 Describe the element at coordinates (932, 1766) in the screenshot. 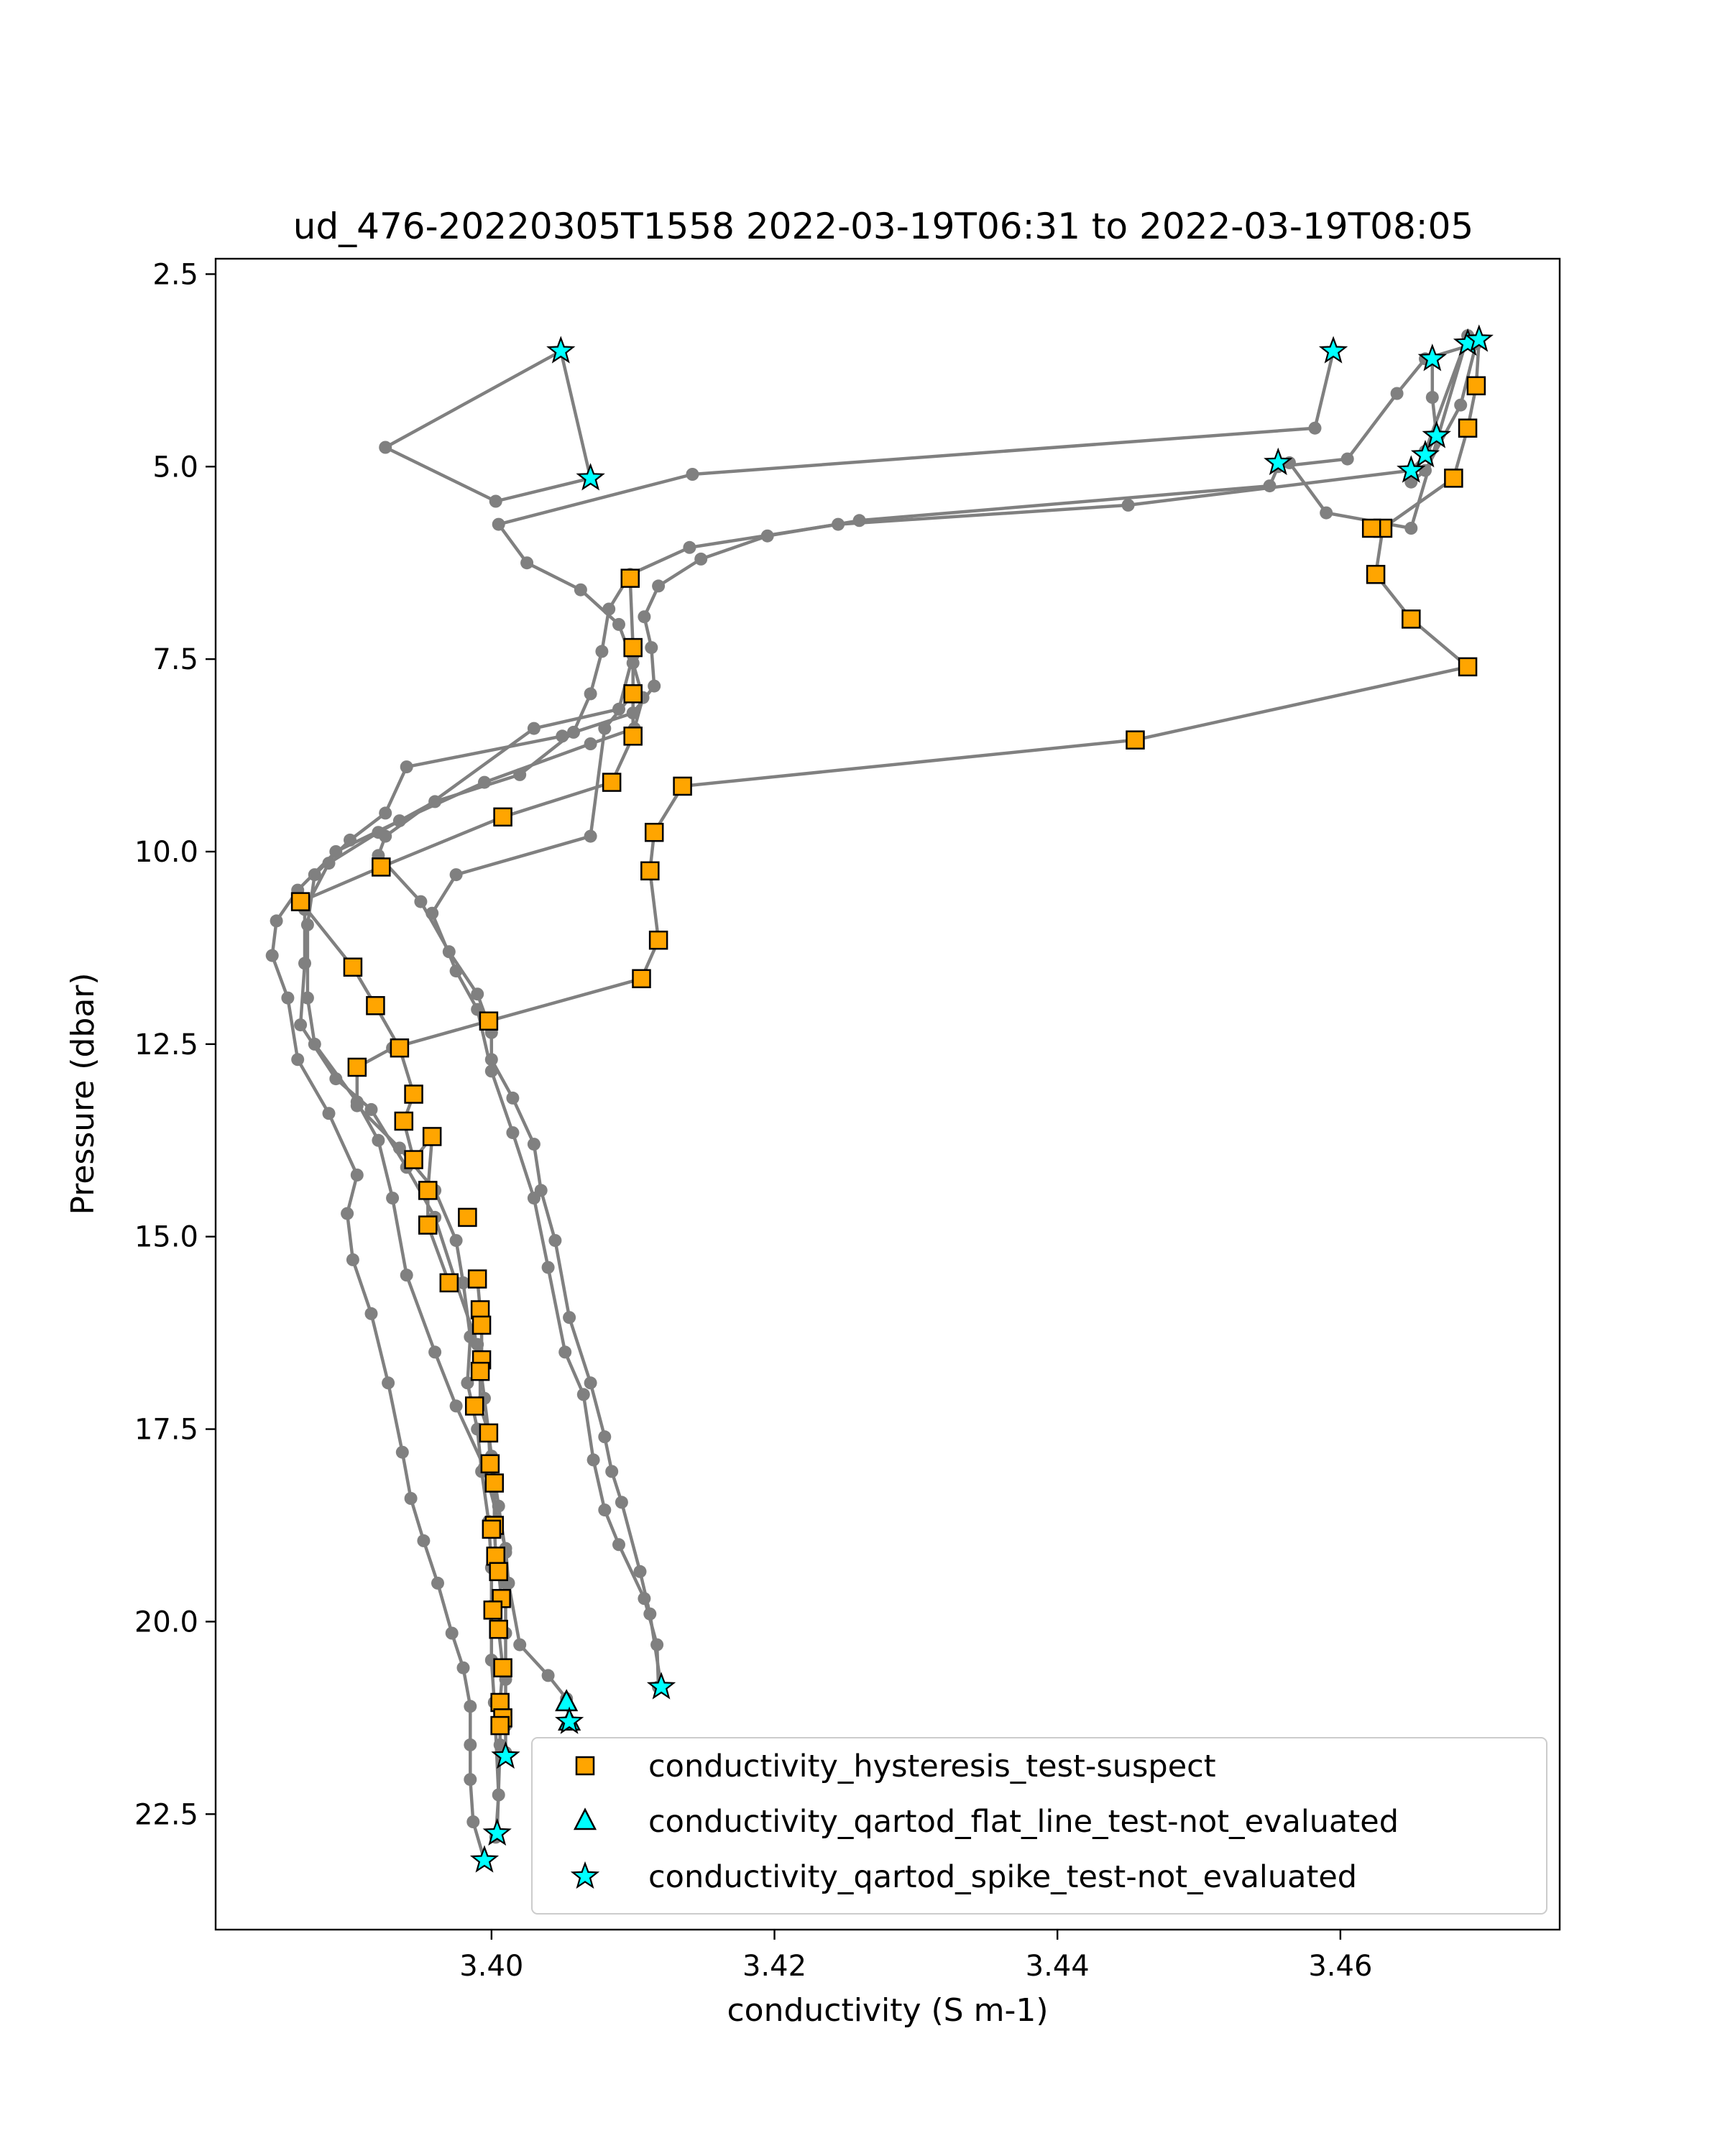

I see `legend-label: conductivity_hysteresis_test-suspect` at that location.